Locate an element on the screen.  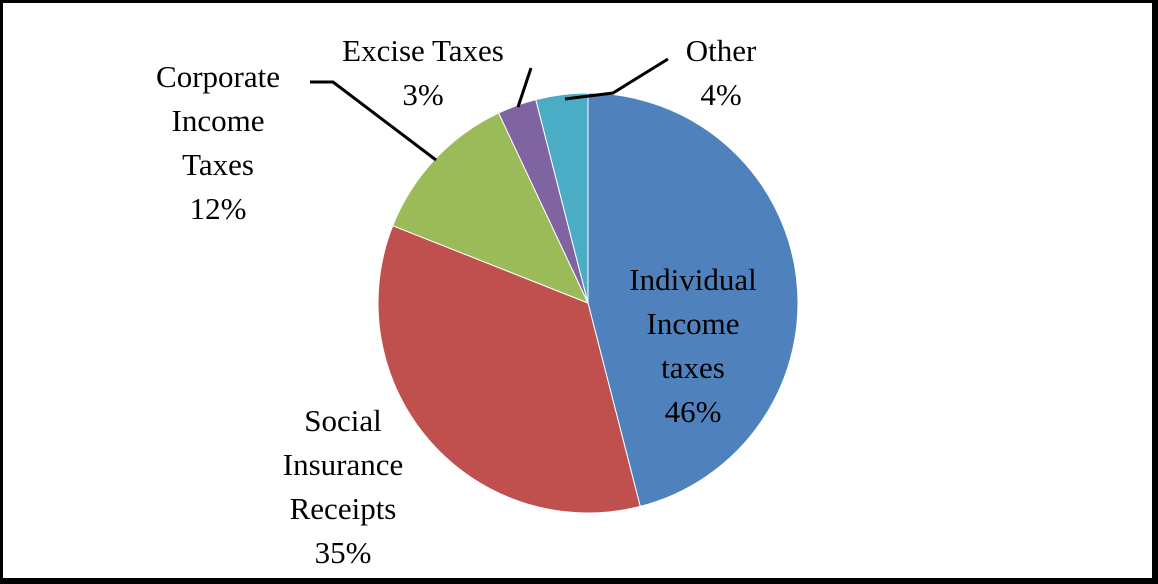
slice-category-label-excise: Excise Taxes is located at coordinates (423, 50).